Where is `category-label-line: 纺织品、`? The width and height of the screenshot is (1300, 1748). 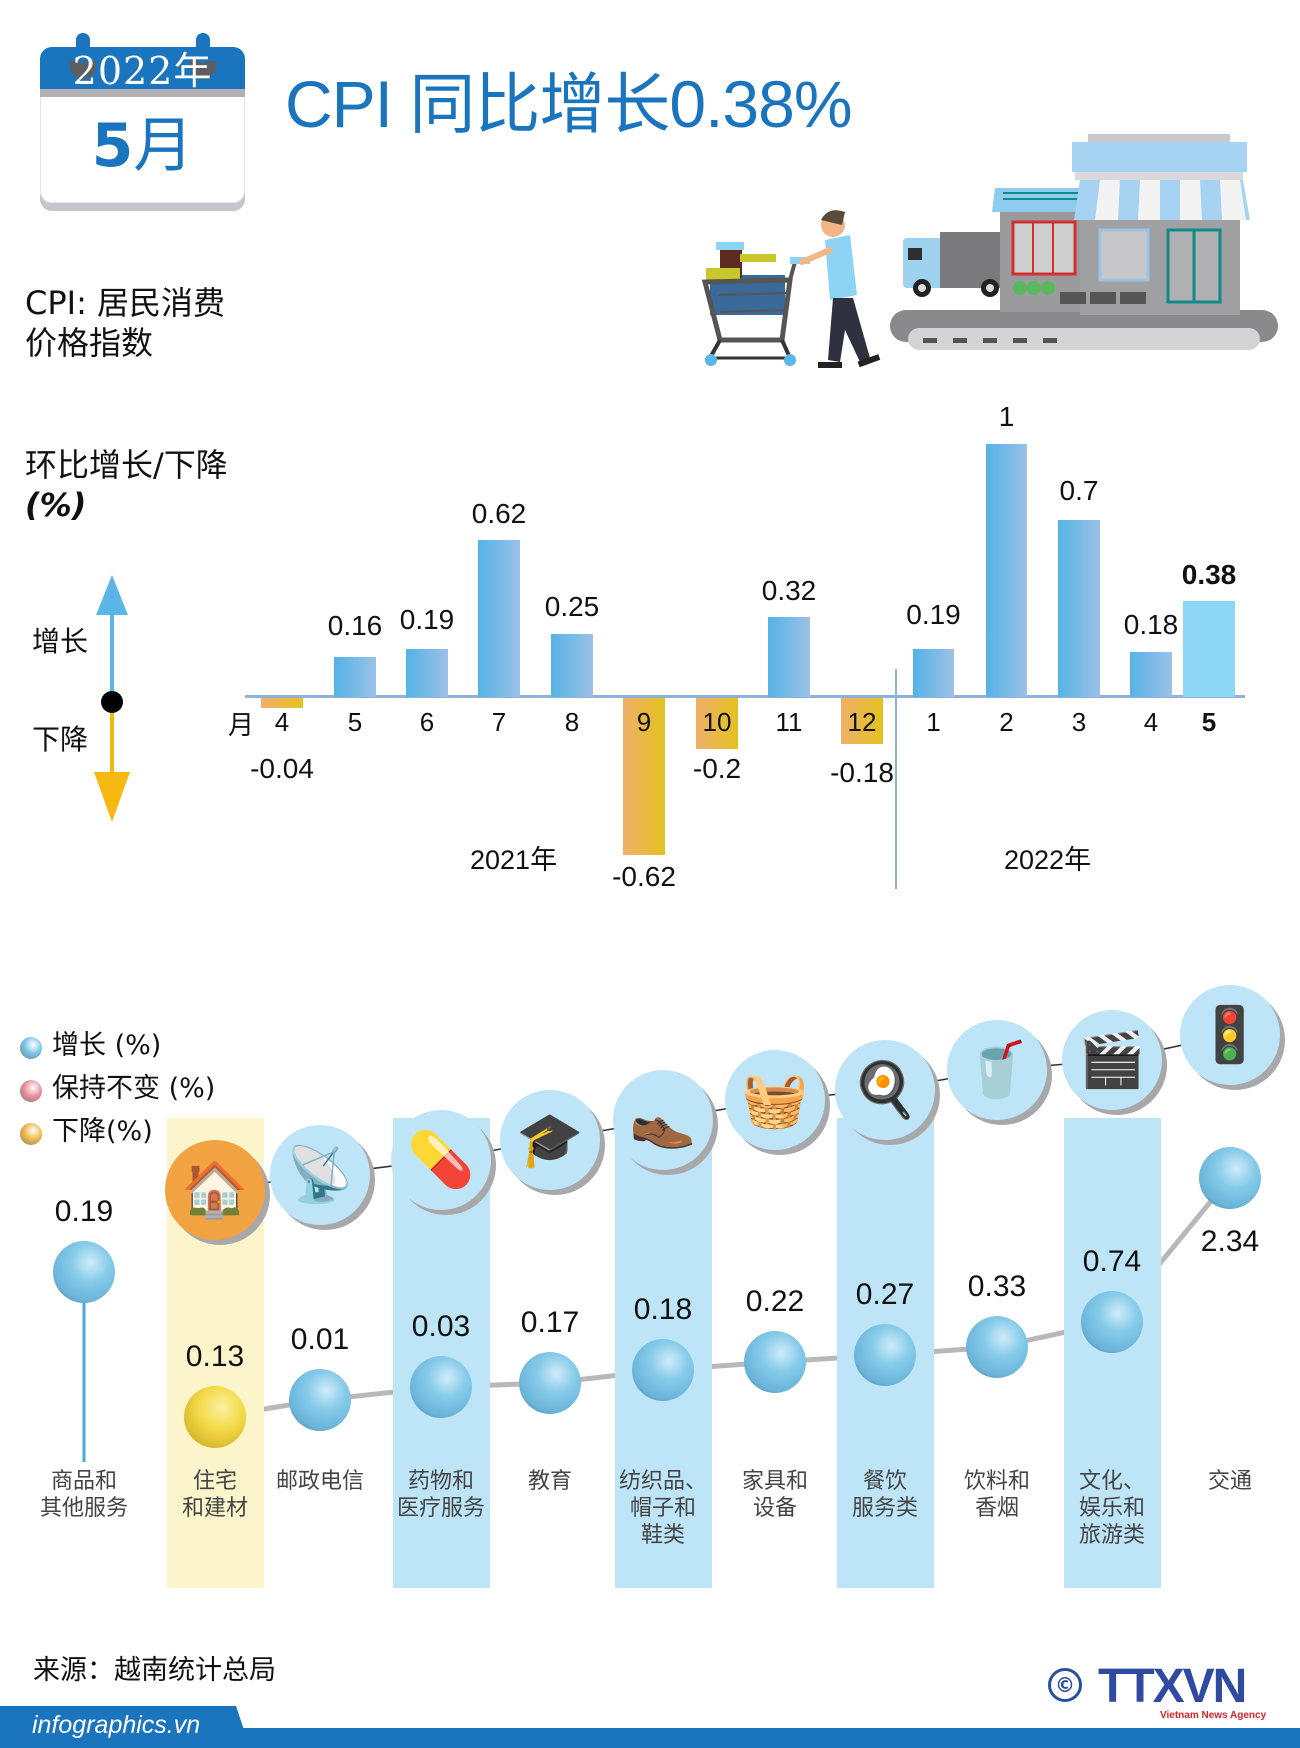 category-label-line: 纺织品、 is located at coordinates (662, 1481).